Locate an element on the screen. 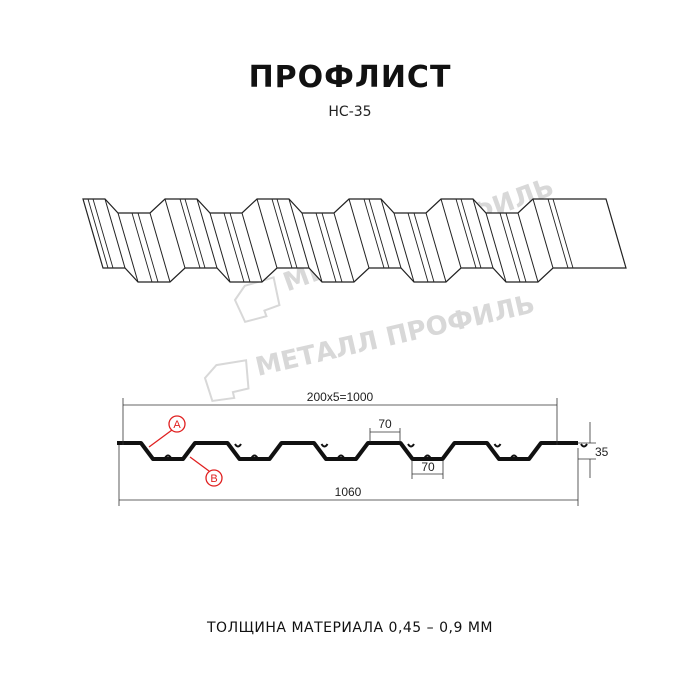  marker-b-leader is located at coordinates (199, 464).